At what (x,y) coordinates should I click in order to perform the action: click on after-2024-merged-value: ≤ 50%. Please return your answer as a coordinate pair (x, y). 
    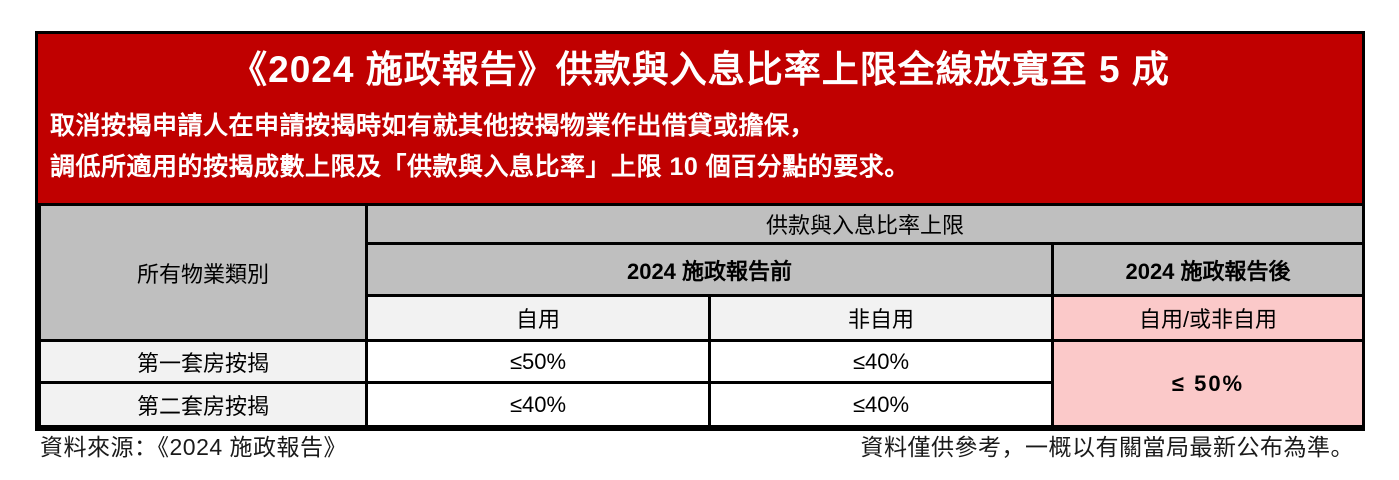
    Looking at the image, I should click on (1208, 384).